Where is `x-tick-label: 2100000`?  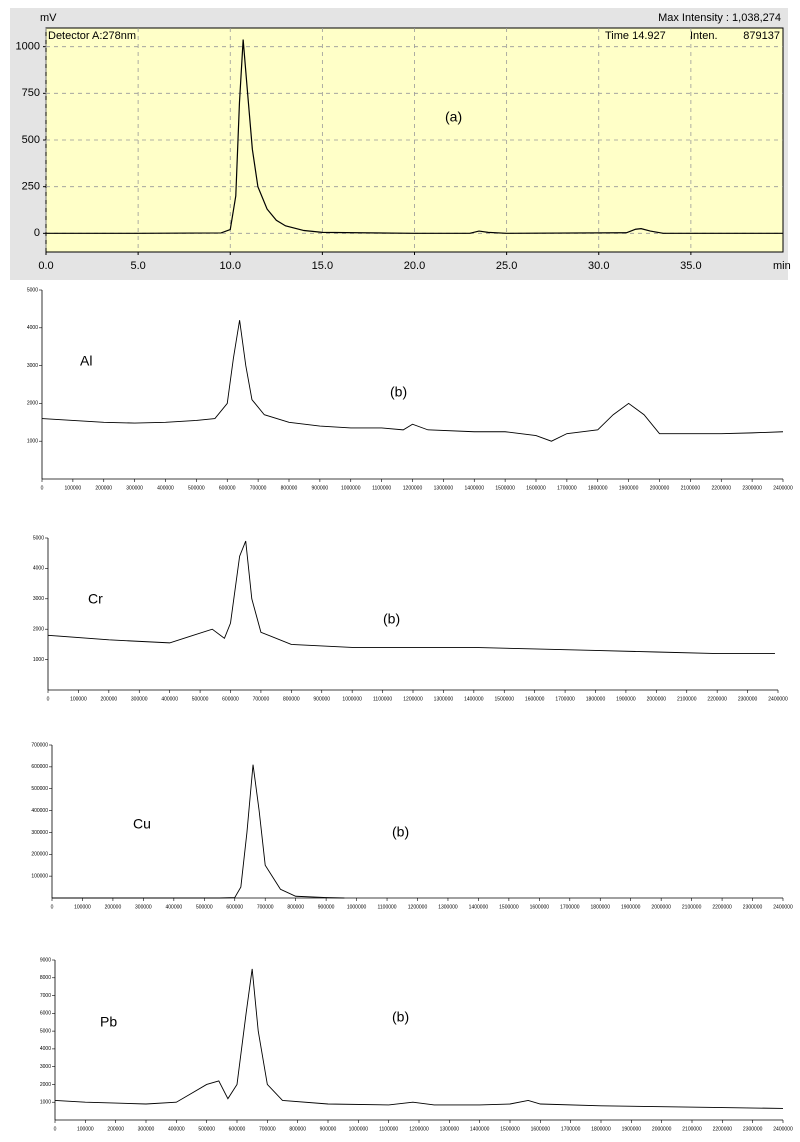
x-tick-label: 2100000 is located at coordinates (691, 488).